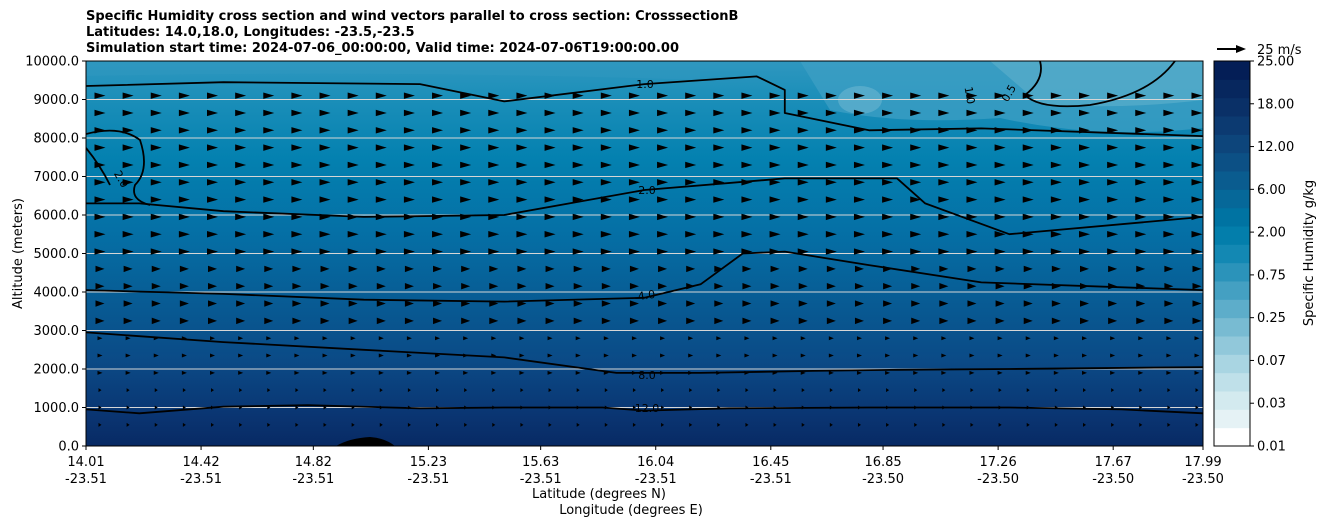 This screenshot has width=1326, height=526. What do you see at coordinates (86, 479) in the screenshot?
I see `x-tick-label-lon: -23.51` at bounding box center [86, 479].